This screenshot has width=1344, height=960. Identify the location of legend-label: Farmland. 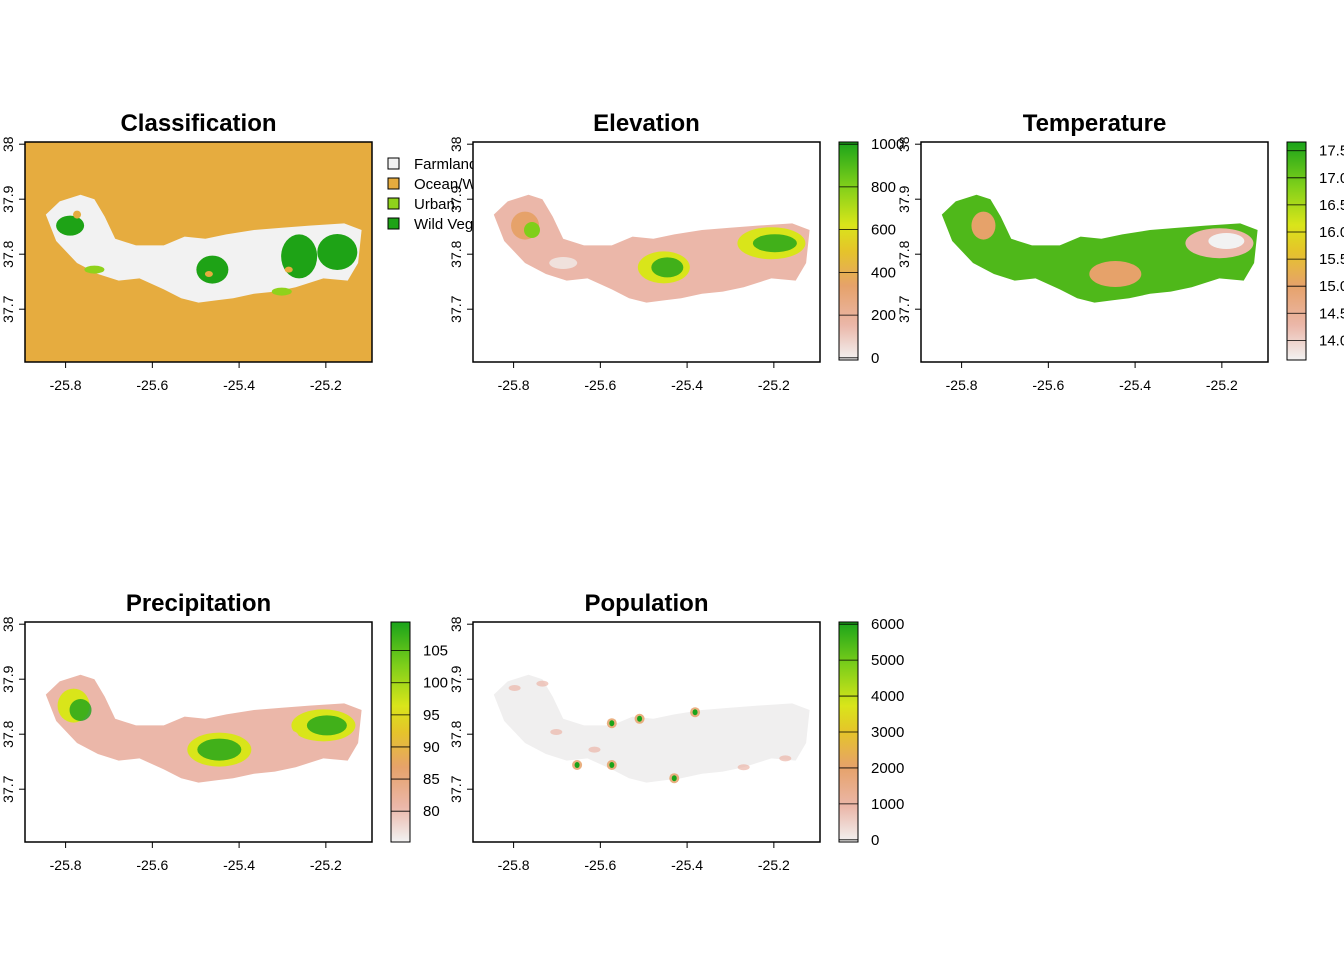
(445, 164).